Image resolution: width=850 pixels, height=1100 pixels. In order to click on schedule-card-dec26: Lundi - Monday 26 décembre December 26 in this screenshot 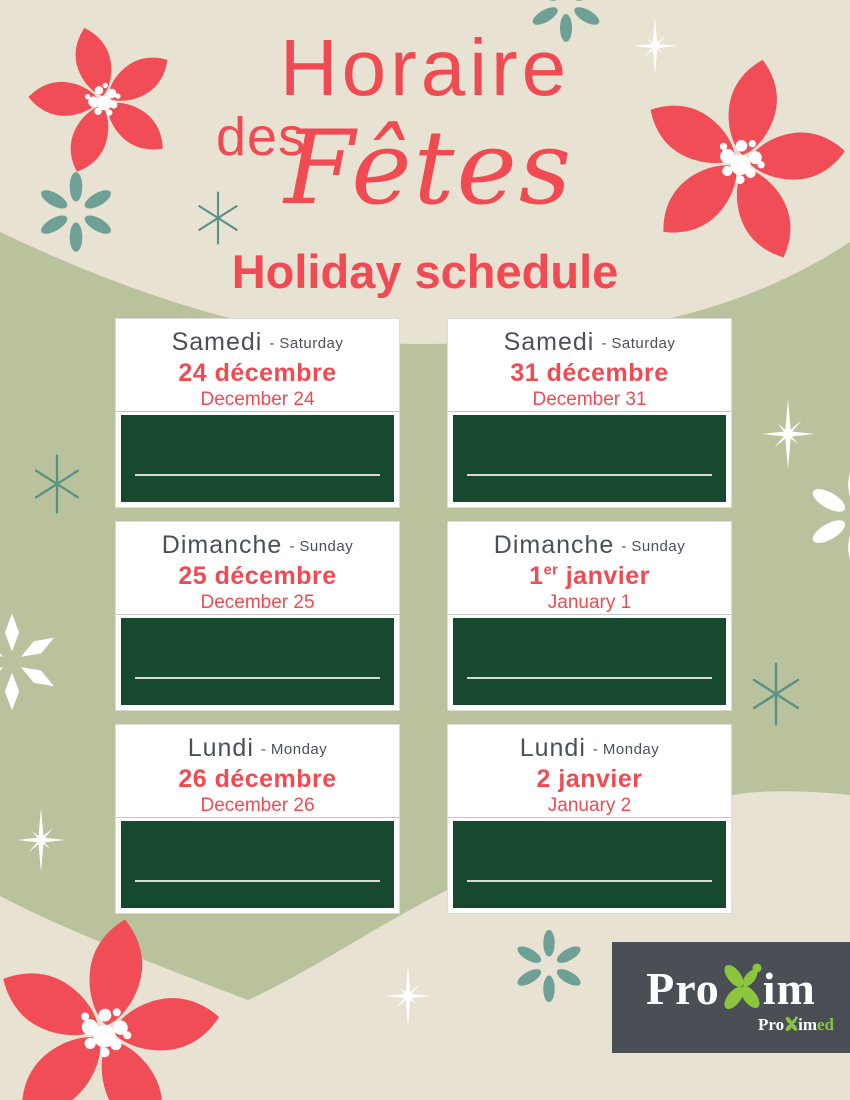, I will do `click(257, 819)`.